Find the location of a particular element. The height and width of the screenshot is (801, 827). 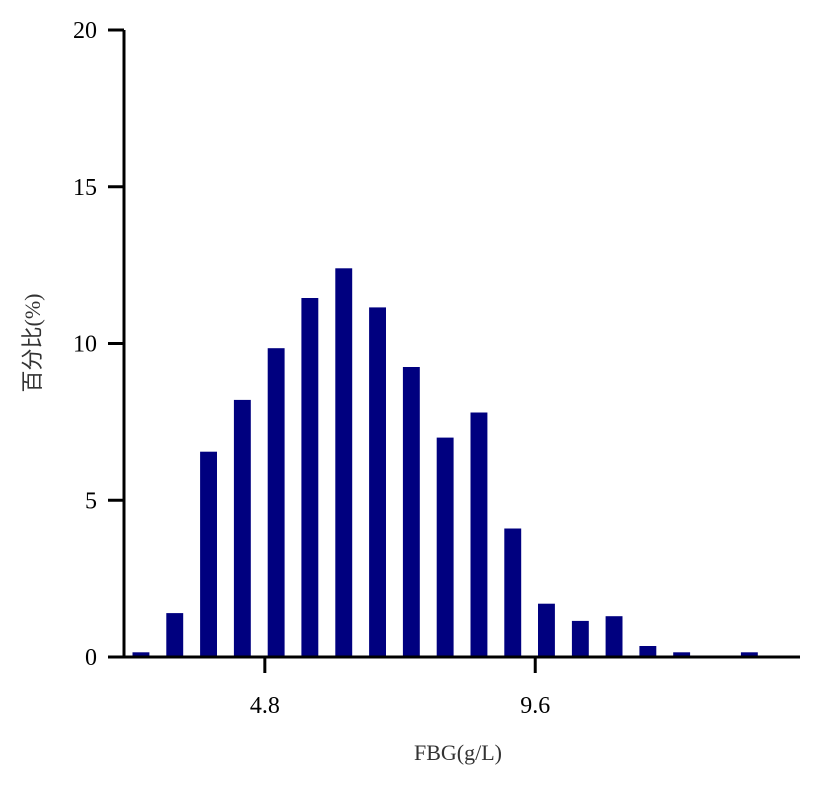

x-tick-label: 4.8 is located at coordinates (265, 706).